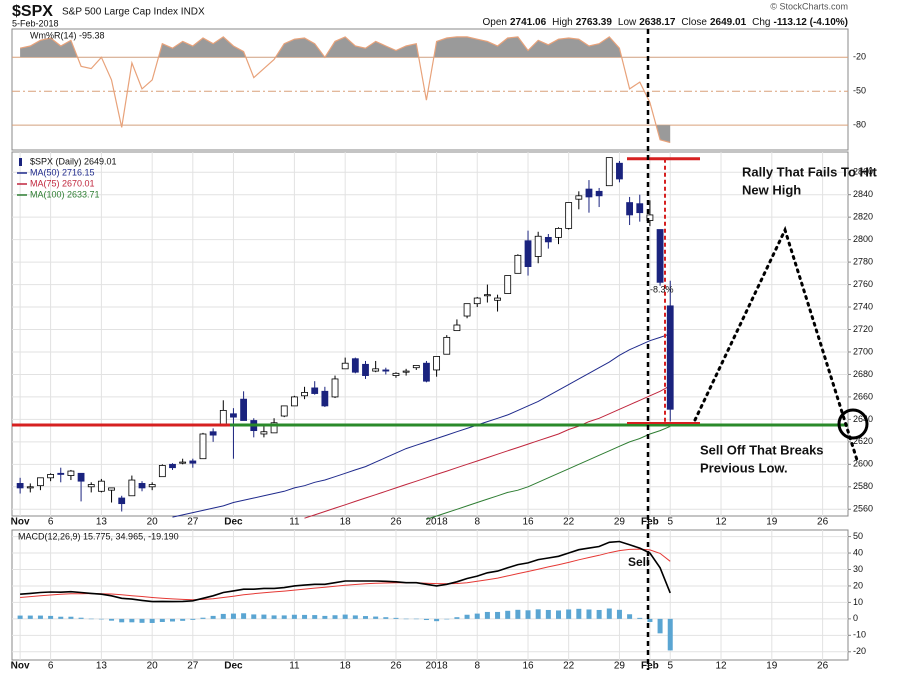 The image size is (900, 673). What do you see at coordinates (528, 522) in the screenshot?
I see `x-tick-label: 16` at bounding box center [528, 522].